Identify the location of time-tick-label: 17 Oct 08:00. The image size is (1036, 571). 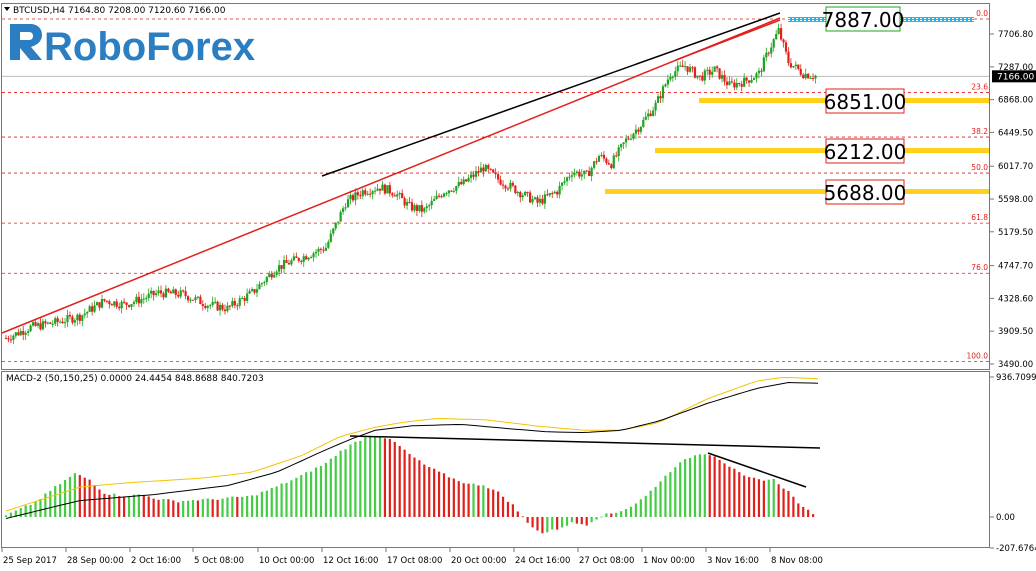
(414, 561).